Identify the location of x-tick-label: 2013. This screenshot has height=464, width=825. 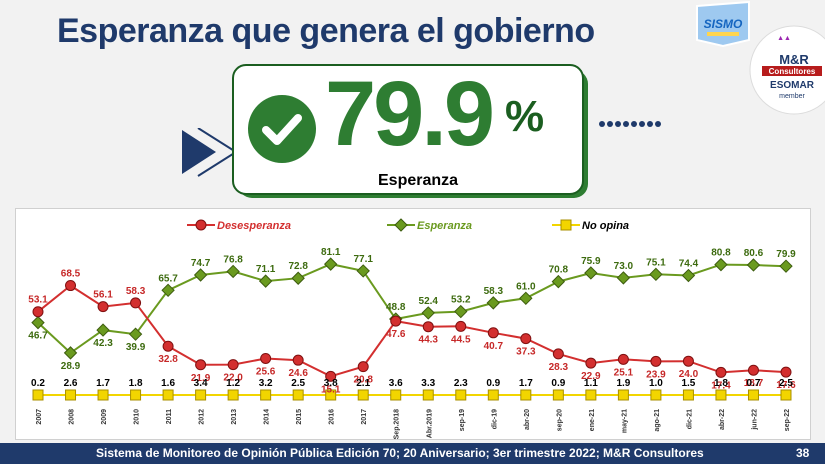
(234, 417).